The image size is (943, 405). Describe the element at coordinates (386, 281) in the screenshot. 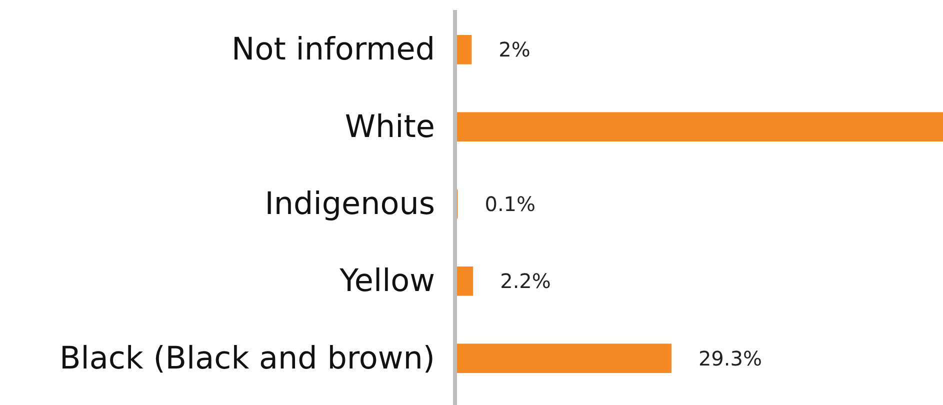

I see `y-tick-label: Yellow` at that location.